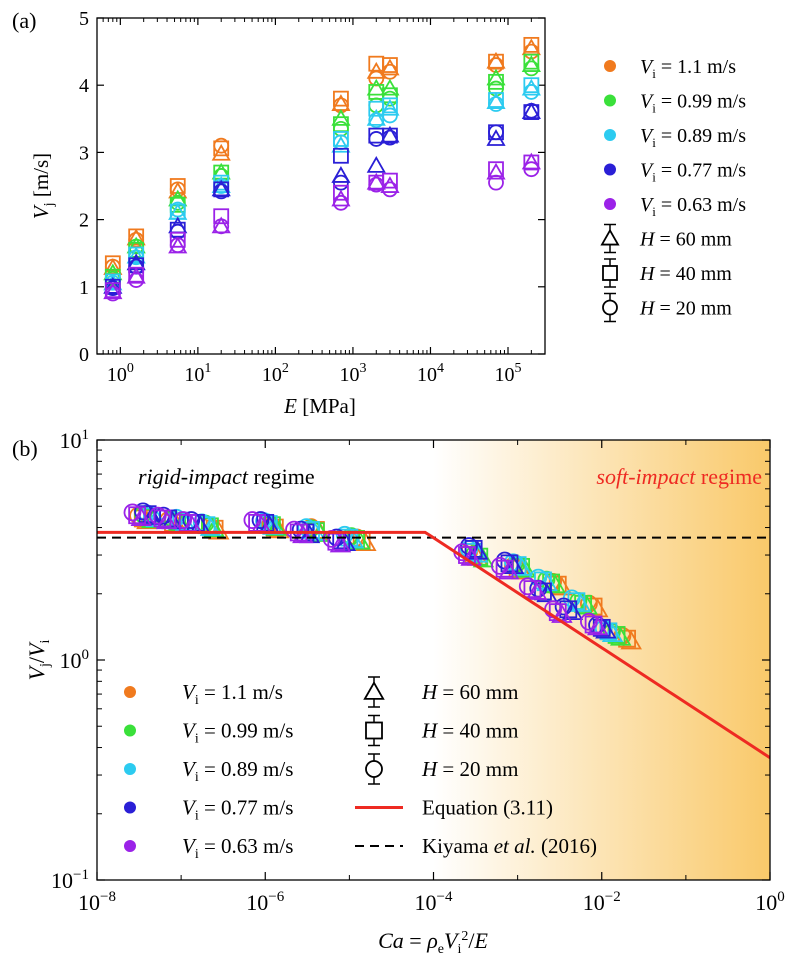 This screenshot has height=964, width=793. I want to click on x-tick-label: 10⁴, so click(430, 373).